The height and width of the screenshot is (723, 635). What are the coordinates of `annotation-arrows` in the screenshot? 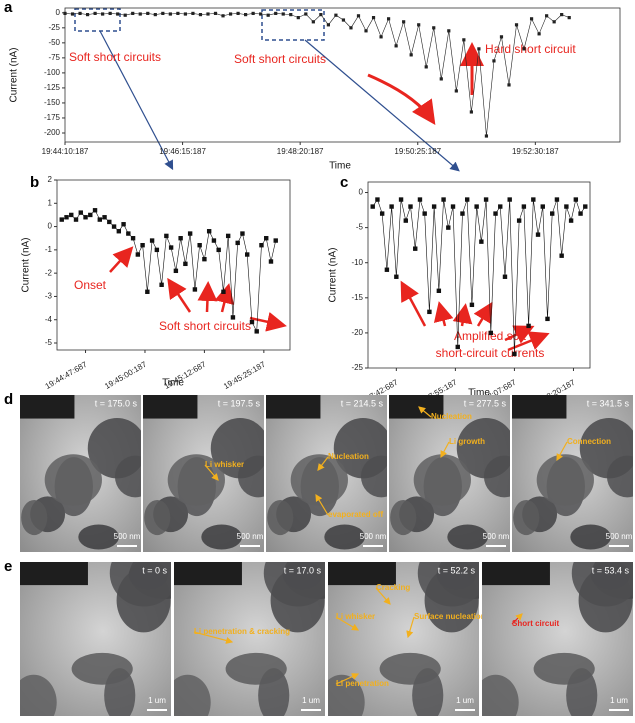 It's located at (329, 299).